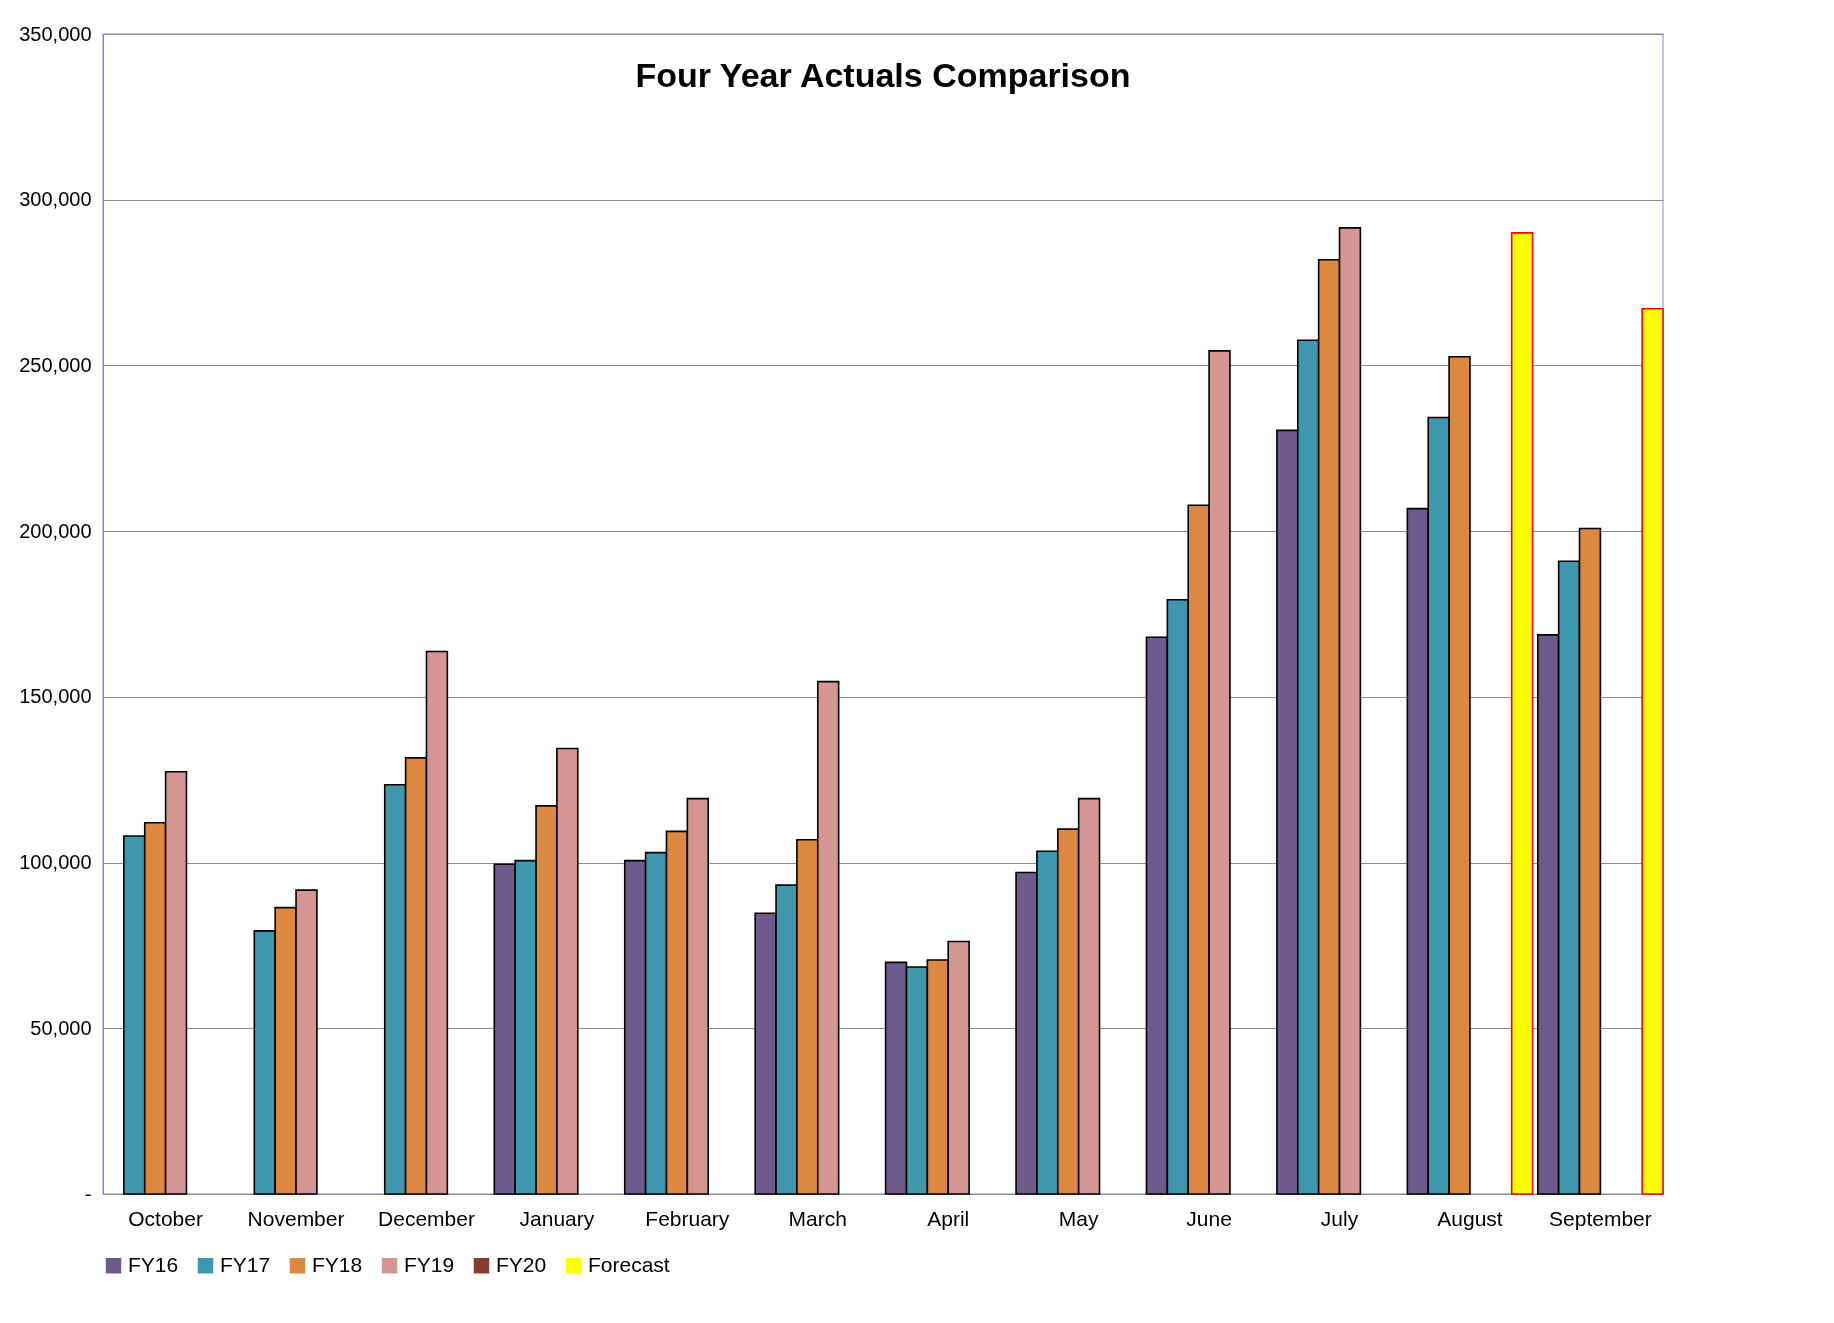 The width and height of the screenshot is (1834, 1323). Describe the element at coordinates (88, 1193) in the screenshot. I see `y-tick-label: -` at that location.